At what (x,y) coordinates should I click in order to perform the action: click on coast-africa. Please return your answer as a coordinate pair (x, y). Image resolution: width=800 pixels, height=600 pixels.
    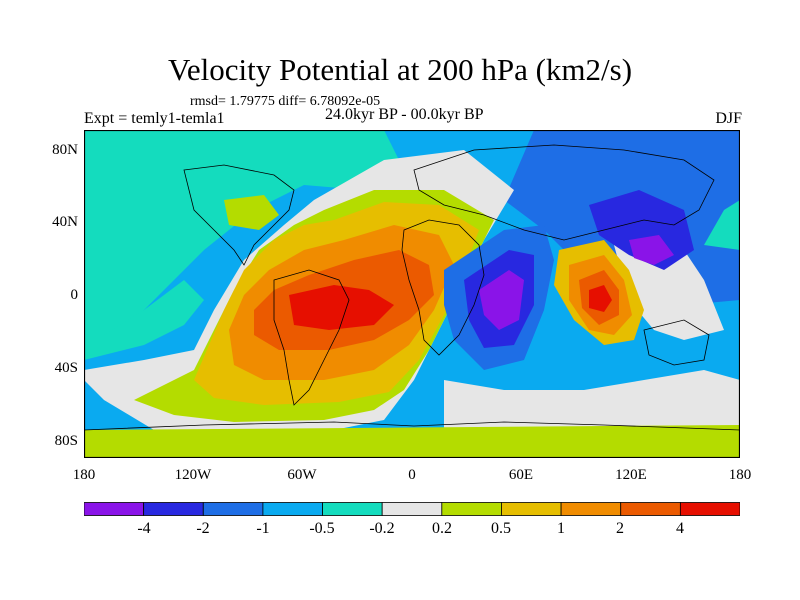
    Looking at the image, I should click on (443, 287).